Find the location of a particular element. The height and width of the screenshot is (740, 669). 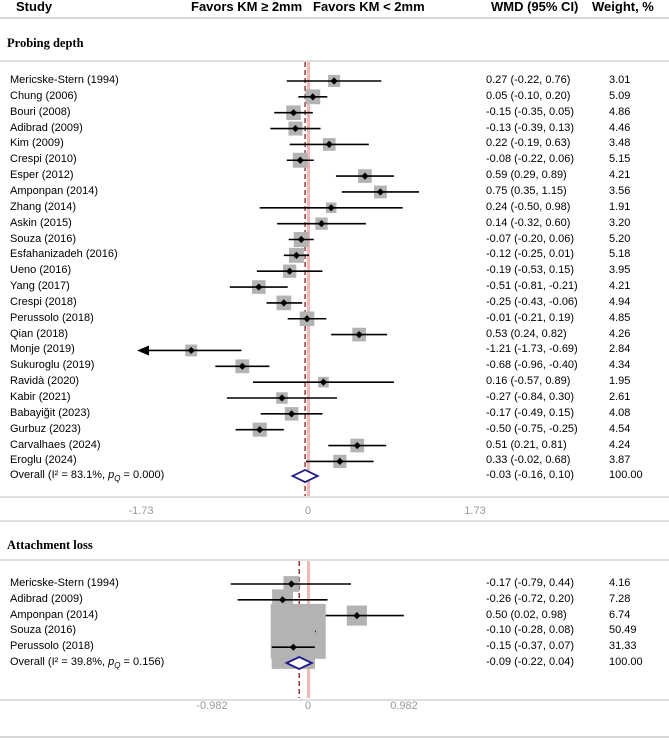

overall-weight: 100.00 is located at coordinates (626, 662).